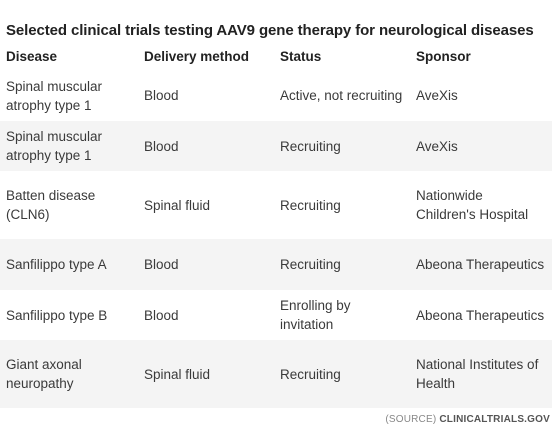 Image resolution: width=558 pixels, height=440 pixels. What do you see at coordinates (51, 205) in the screenshot?
I see `cell-disease: Batten disease (CLN6)` at bounding box center [51, 205].